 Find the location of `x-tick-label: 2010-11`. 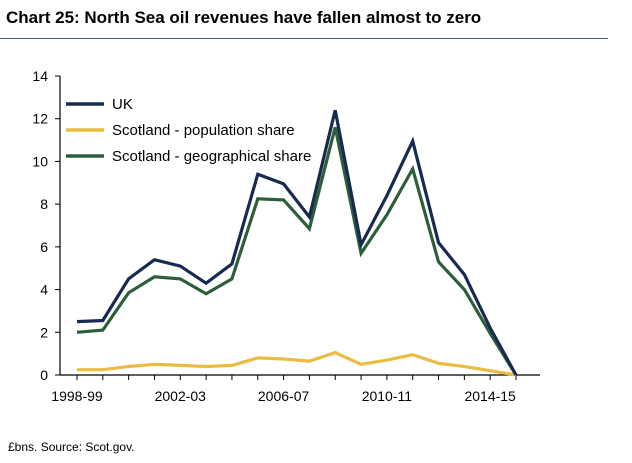

x-tick-label: 2010-11 is located at coordinates (387, 396).